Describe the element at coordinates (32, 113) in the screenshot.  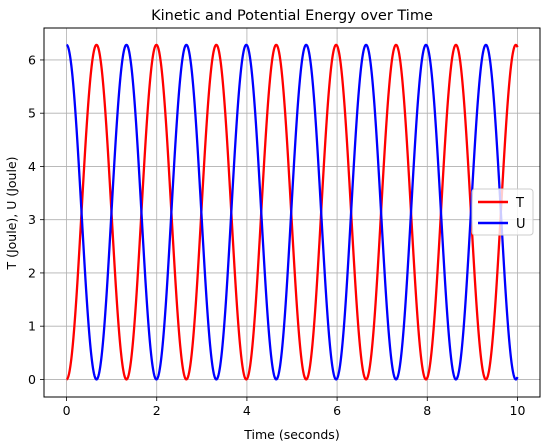
I see `y-tick-label: 5` at that location.